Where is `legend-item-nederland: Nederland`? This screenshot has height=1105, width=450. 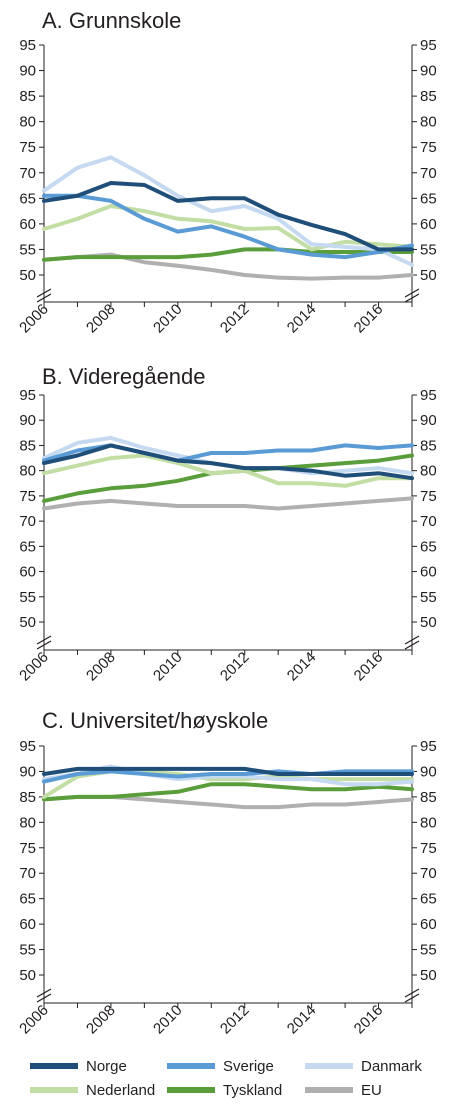
legend-item-nederland: Nederland is located at coordinates (92, 1090).